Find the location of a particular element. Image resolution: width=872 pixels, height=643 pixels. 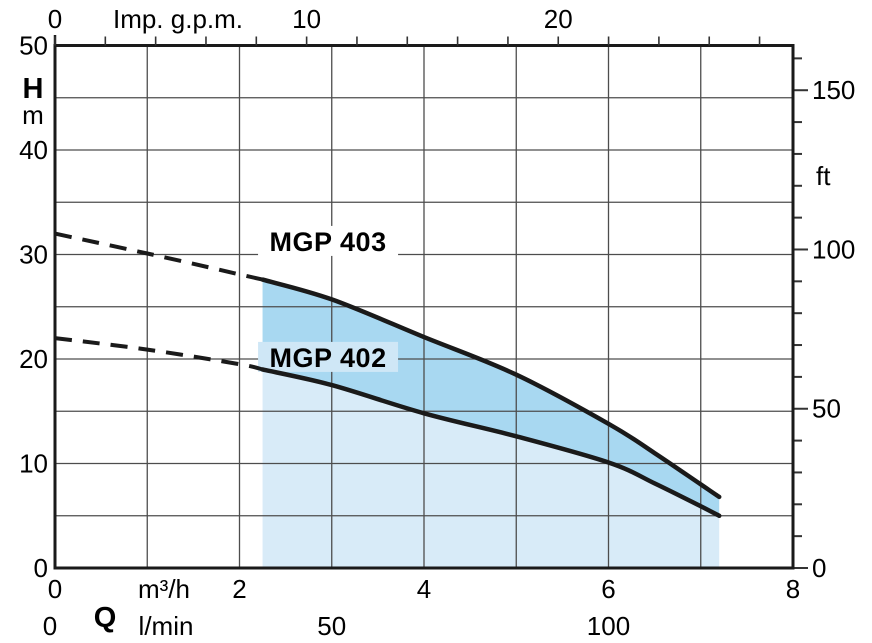

bottom-axis-m3h-tick-label: 4 is located at coordinates (424, 589).